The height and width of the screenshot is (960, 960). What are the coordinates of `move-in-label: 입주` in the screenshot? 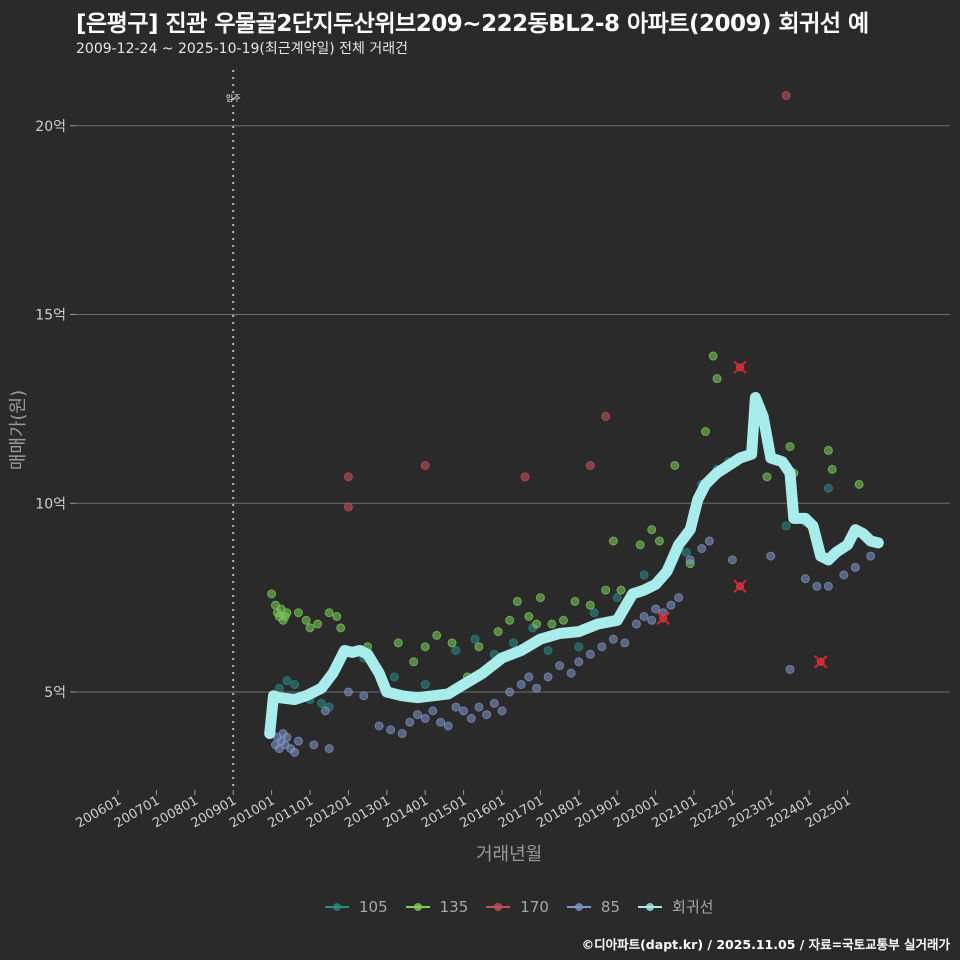 It's located at (233, 98).